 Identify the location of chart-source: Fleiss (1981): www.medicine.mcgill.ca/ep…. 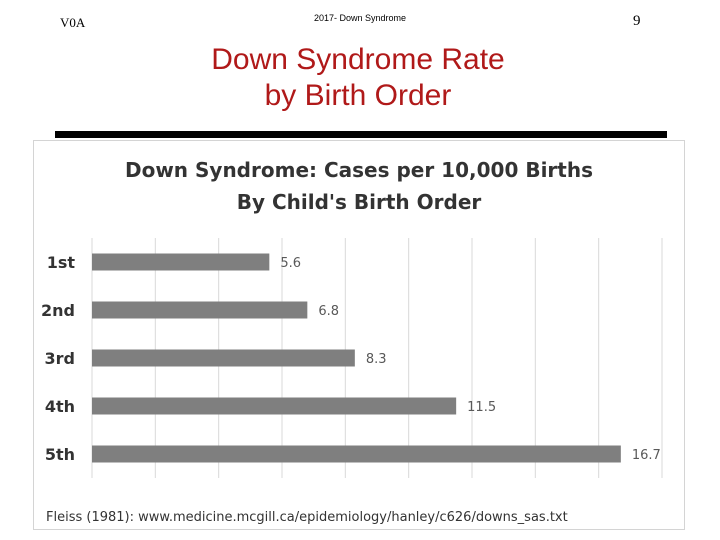
(307, 517).